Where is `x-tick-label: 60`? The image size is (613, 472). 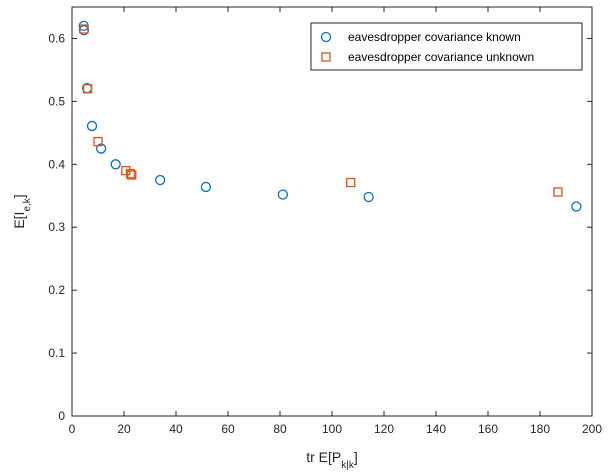
x-tick-label: 60 is located at coordinates (228, 429).